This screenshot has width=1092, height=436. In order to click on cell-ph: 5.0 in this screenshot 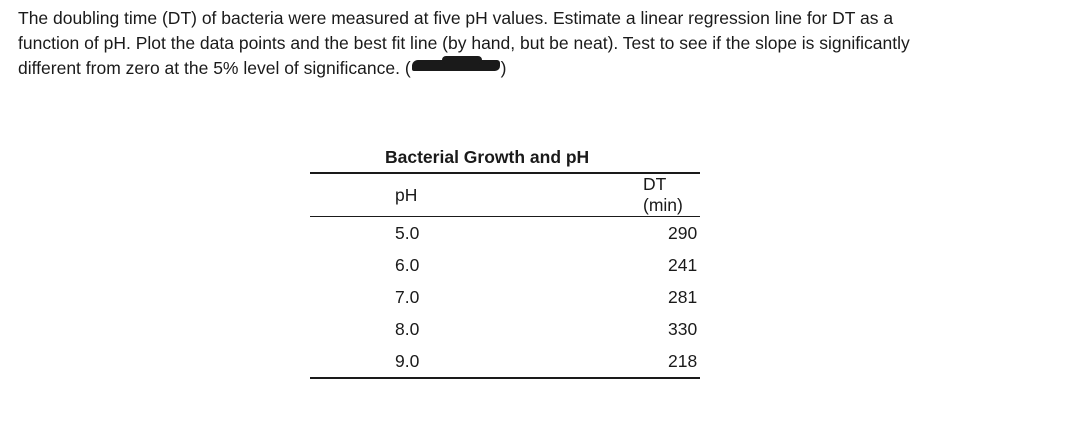, I will do `click(407, 232)`.